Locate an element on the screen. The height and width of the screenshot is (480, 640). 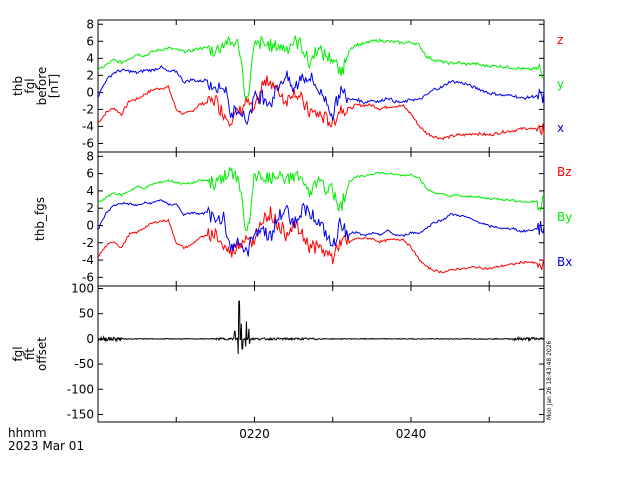
x-tick-label: 0220 is located at coordinates (254, 434).